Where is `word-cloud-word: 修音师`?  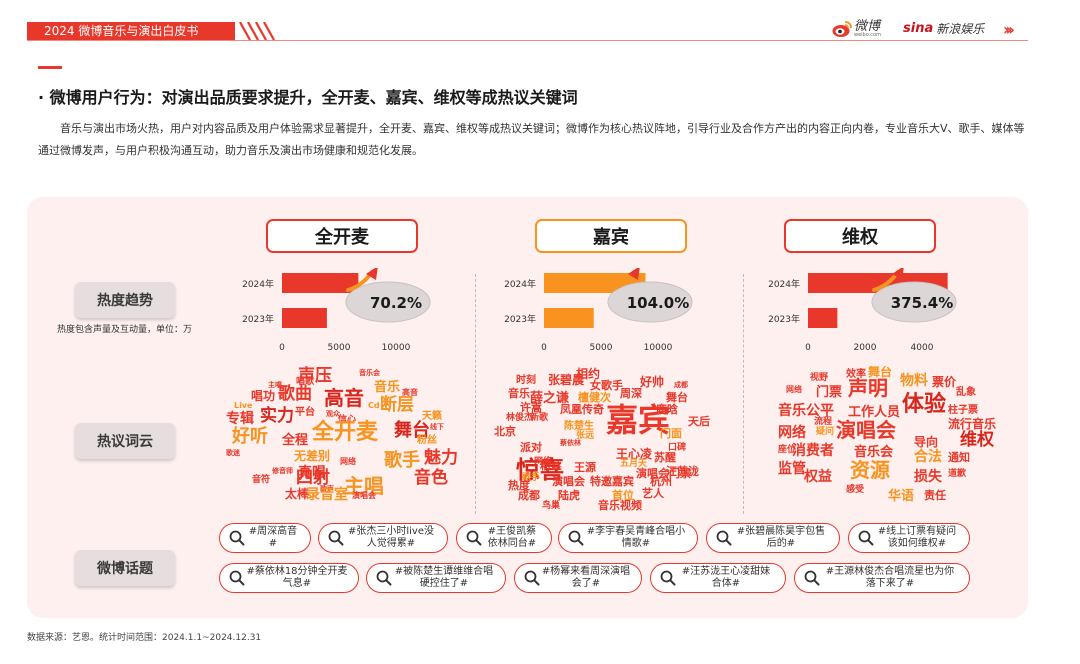 word-cloud-word: 修音师 is located at coordinates (282, 471).